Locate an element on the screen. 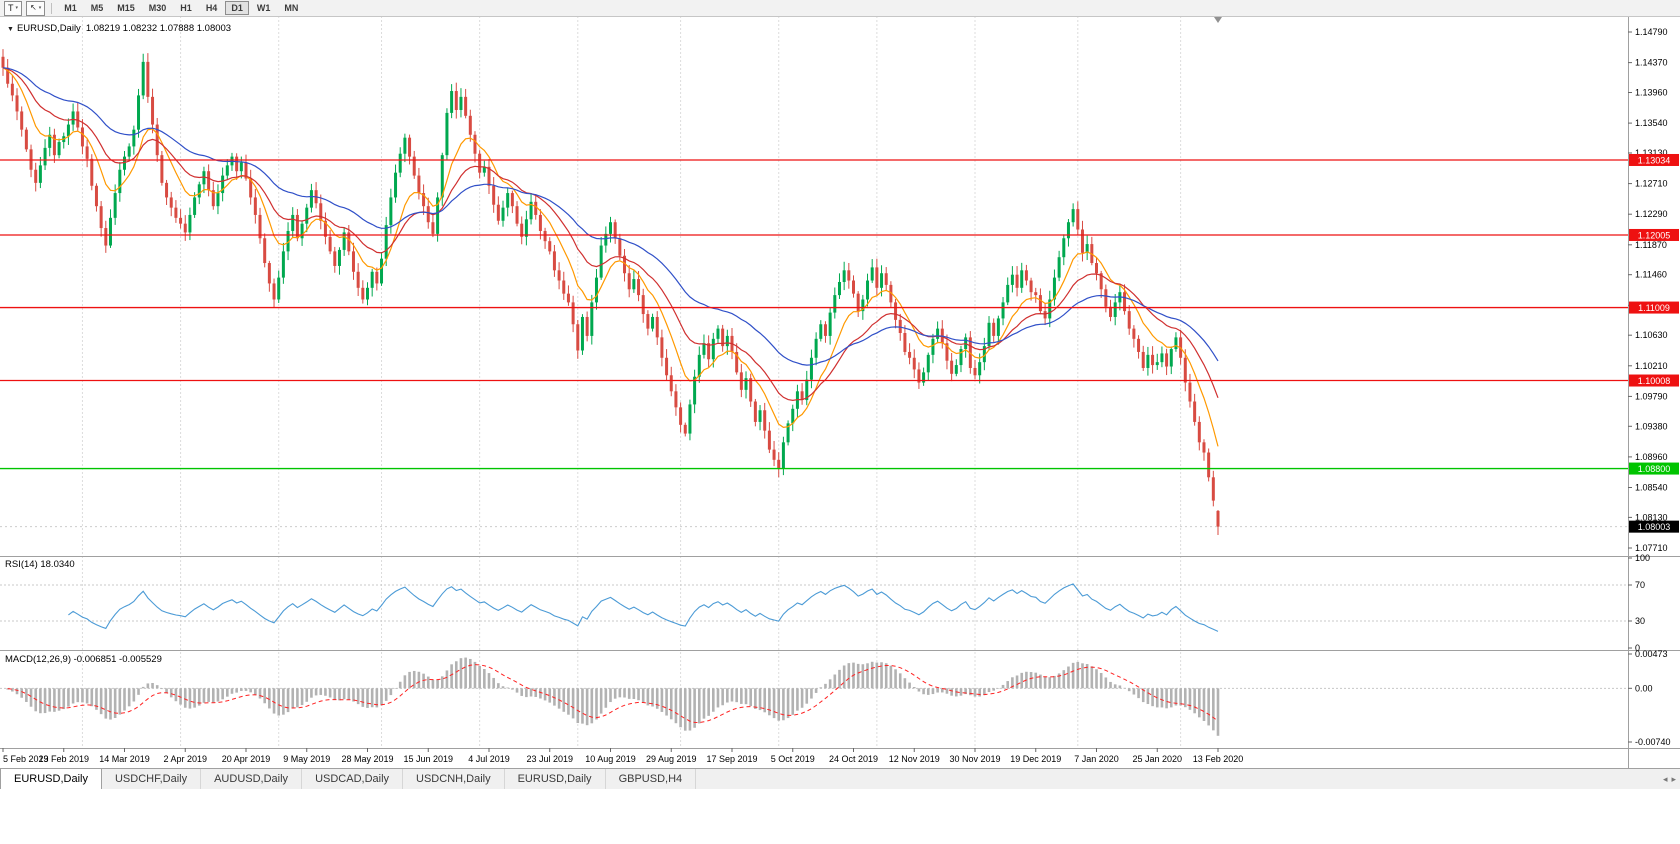  tab-scroll-left-icon: ◂ is located at coordinates (1665, 778).